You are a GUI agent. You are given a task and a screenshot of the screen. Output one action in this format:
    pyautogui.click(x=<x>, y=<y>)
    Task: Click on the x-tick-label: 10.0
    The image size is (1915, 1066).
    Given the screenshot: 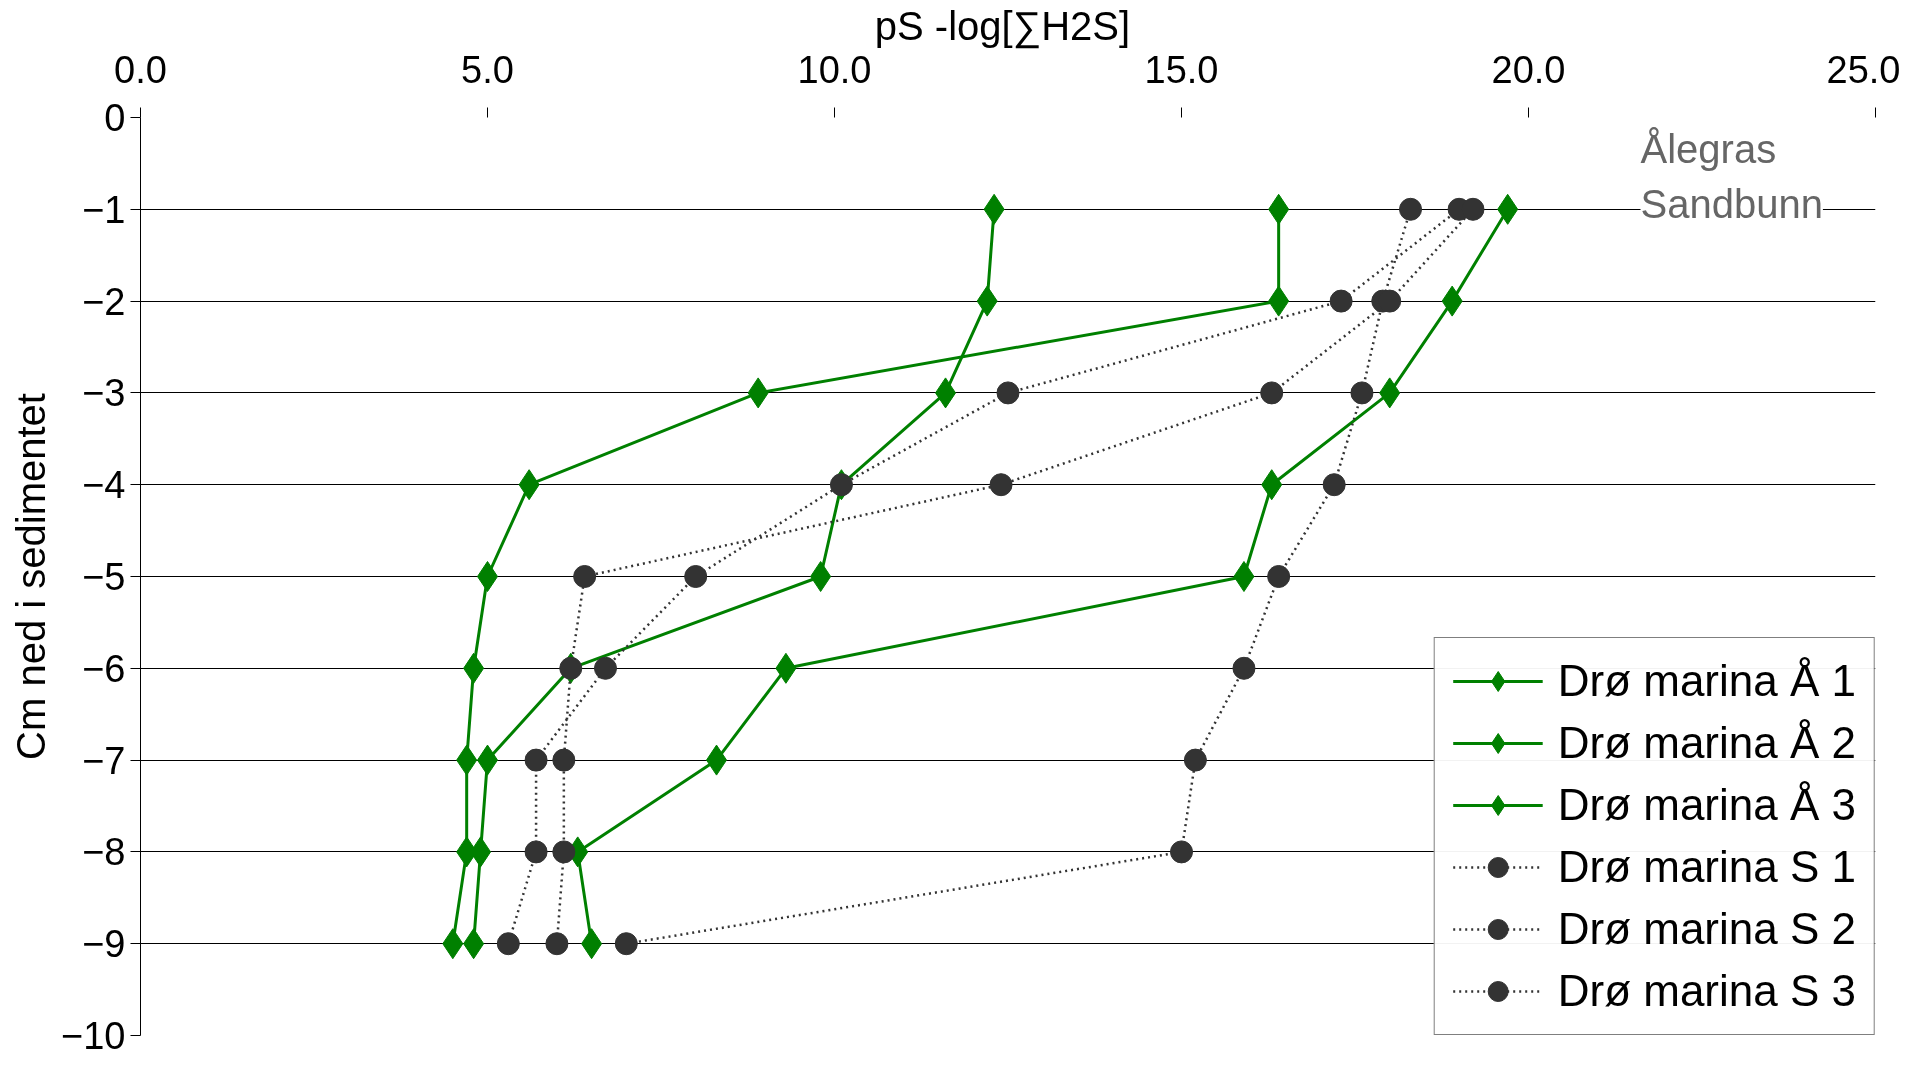 What is the action you would take?
    pyautogui.click(x=834, y=69)
    